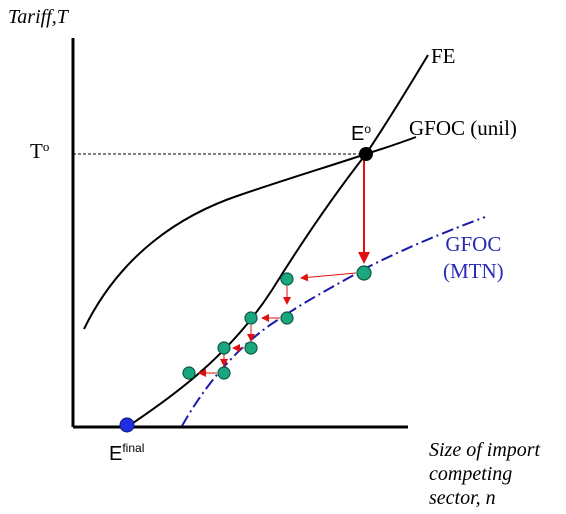 The height and width of the screenshot is (514, 566). What do you see at coordinates (366, 154) in the screenshot?
I see `e-zero-point` at bounding box center [366, 154].